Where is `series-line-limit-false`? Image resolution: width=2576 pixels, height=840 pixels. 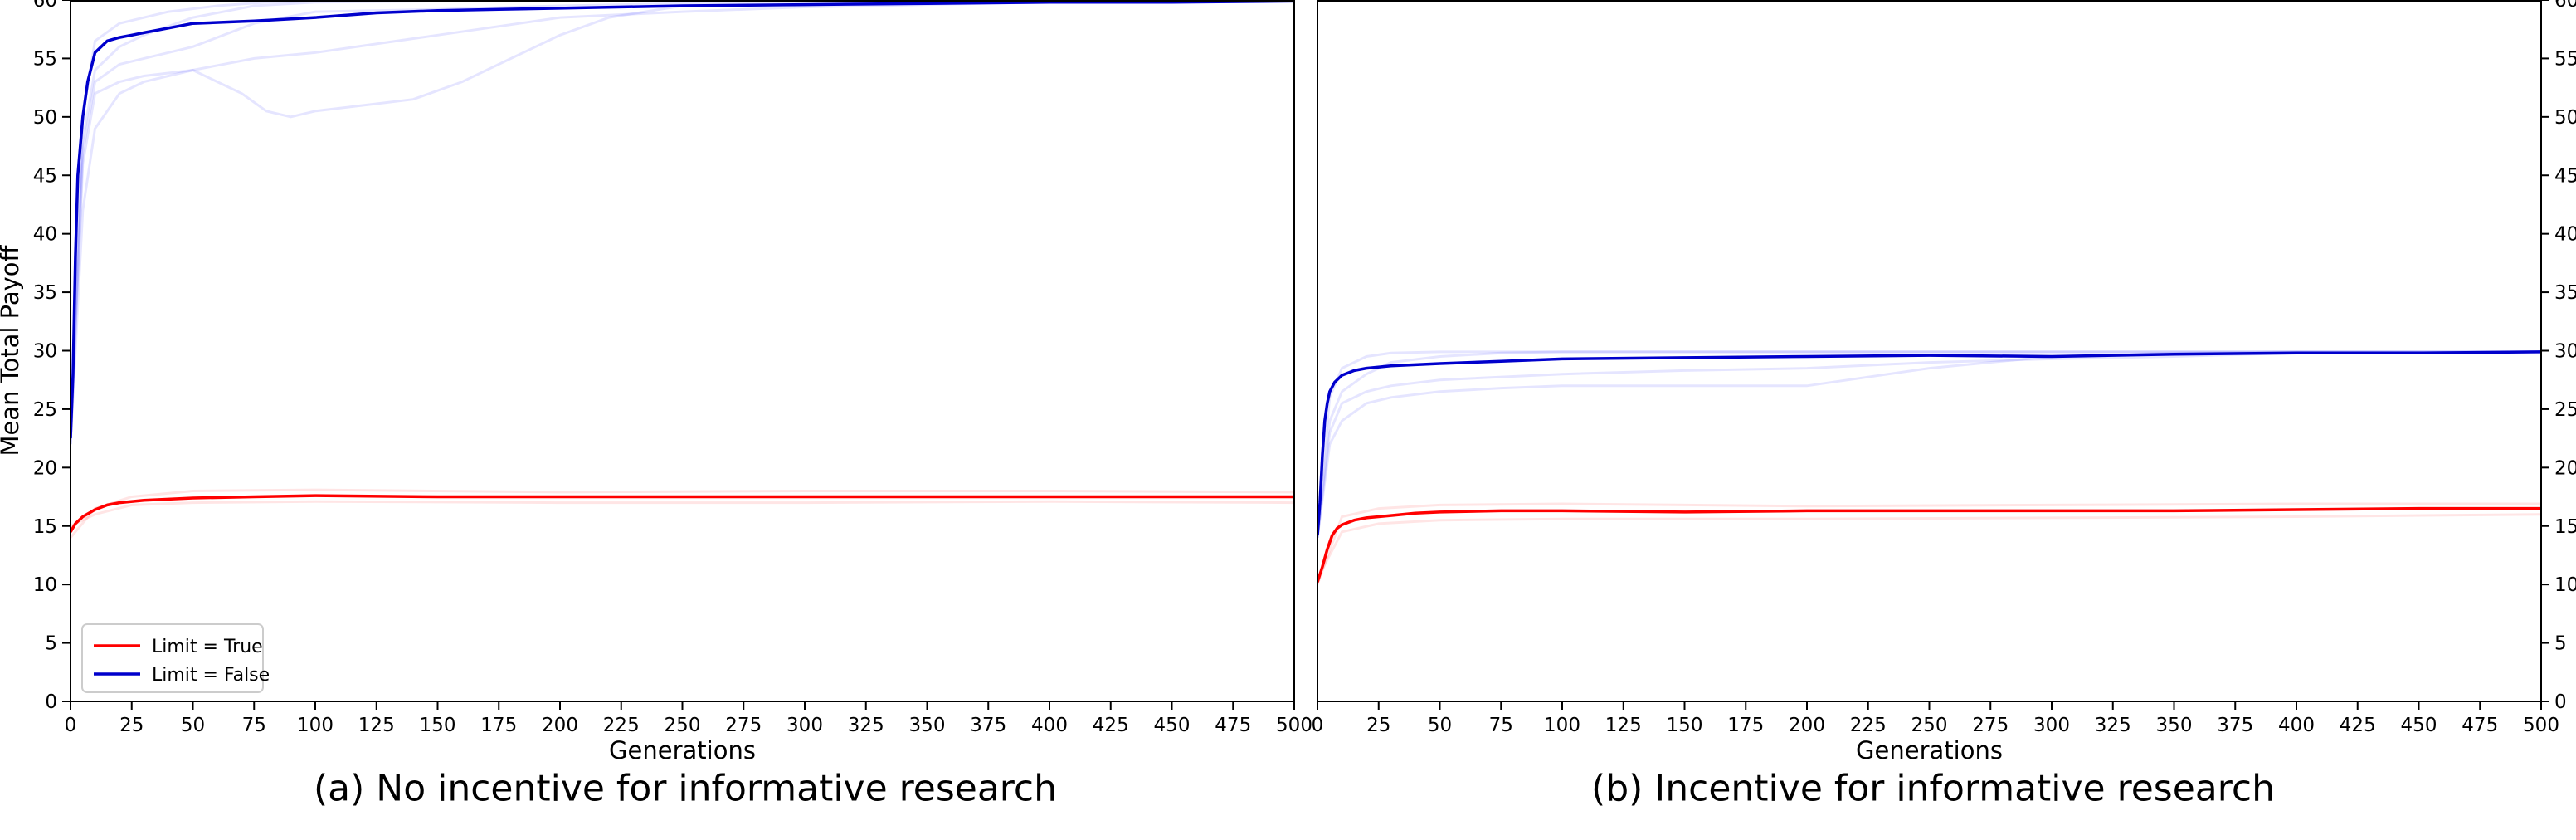 series-line-limit-false is located at coordinates (1929, 443).